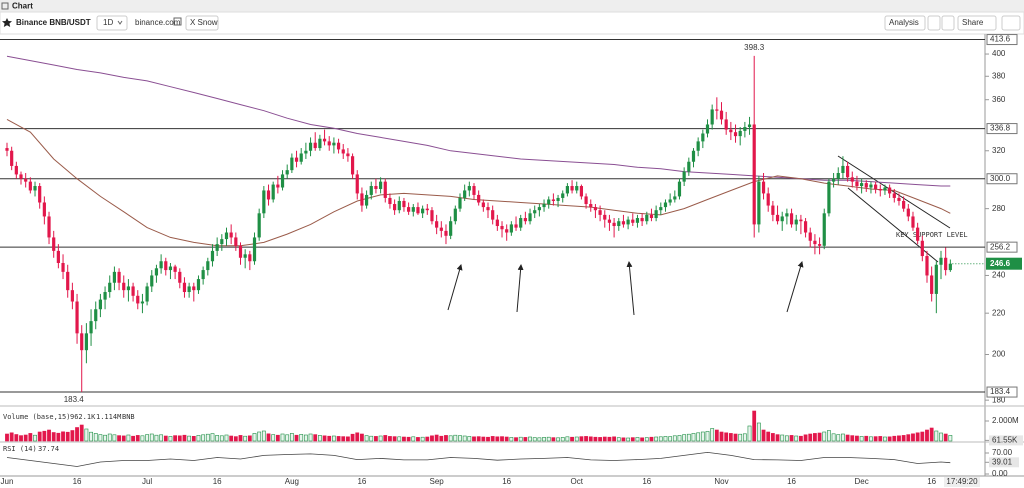 The height and width of the screenshot is (488, 1024). I want to click on author-button, so click(202, 23).